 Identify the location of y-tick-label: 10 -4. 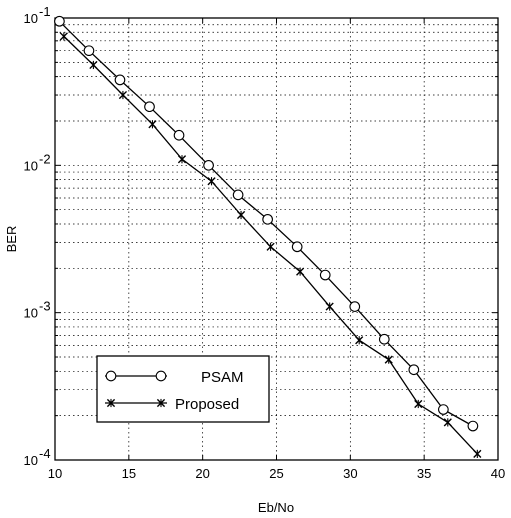
(37, 457).